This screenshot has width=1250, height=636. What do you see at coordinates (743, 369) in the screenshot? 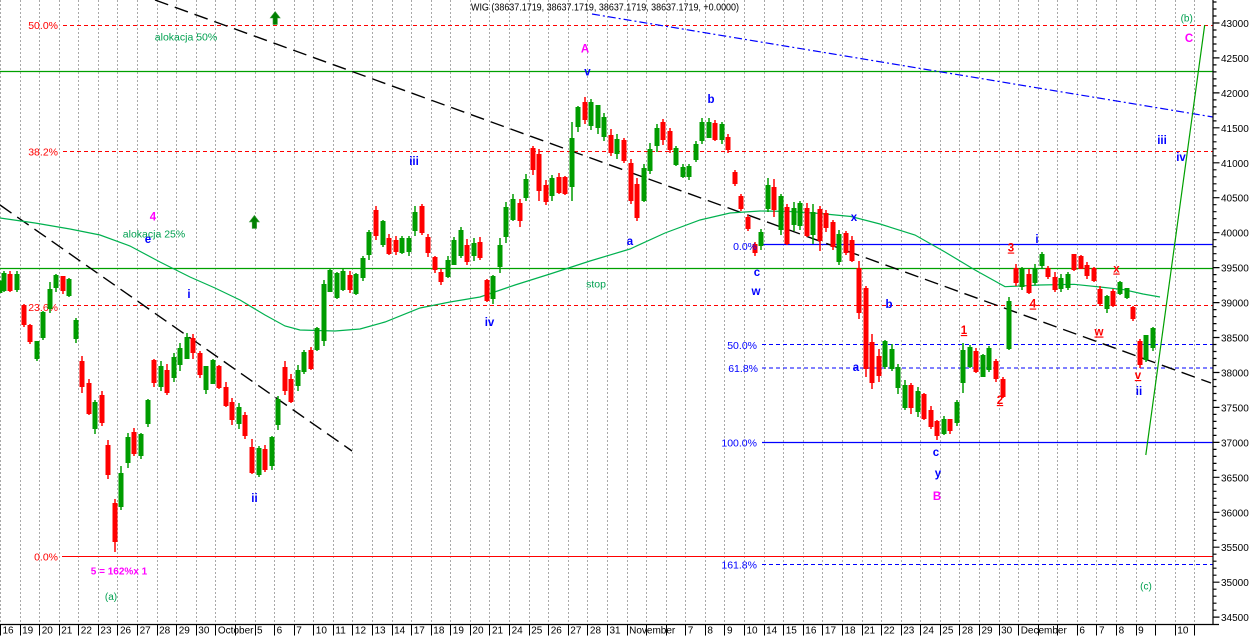
I see `svg-text: 61.8%` at bounding box center [743, 369].